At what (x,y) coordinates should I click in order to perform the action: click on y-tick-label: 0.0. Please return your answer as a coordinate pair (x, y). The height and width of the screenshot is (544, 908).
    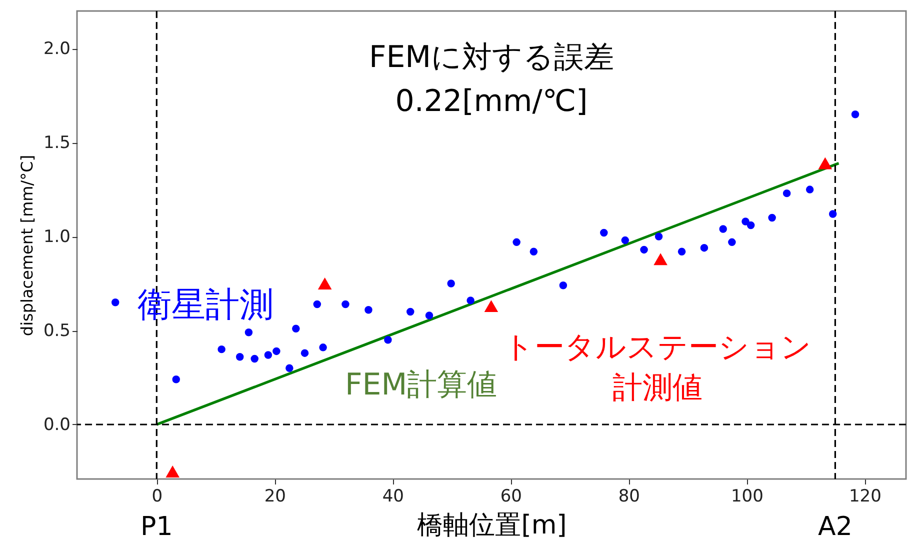
    Looking at the image, I should click on (56, 424).